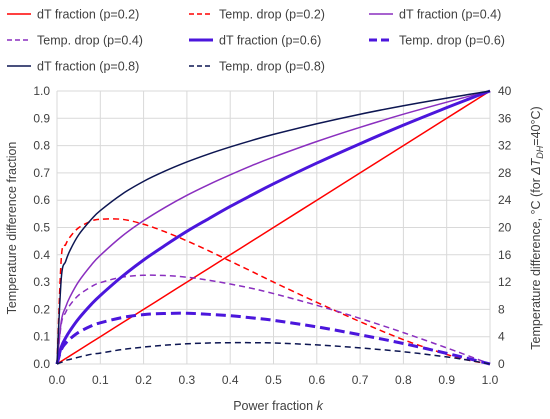 This screenshot has width=550, height=419. I want to click on legend-label-4: Temp. drop (p=0.4), so click(90, 41).